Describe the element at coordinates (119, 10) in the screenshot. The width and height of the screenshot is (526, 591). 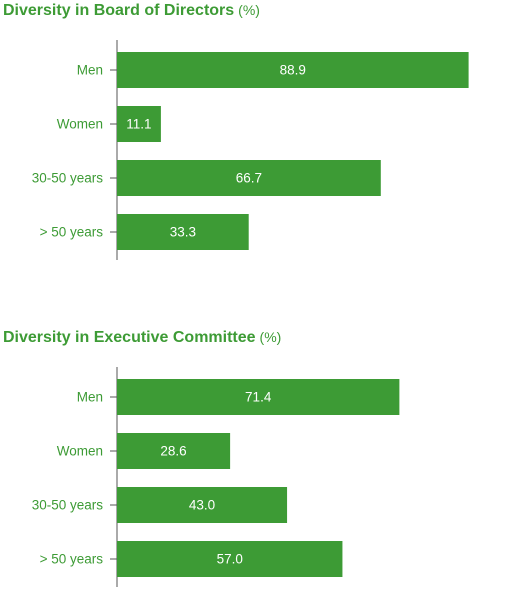
I see `chart-title-text: Diversity in Board of Directors` at that location.